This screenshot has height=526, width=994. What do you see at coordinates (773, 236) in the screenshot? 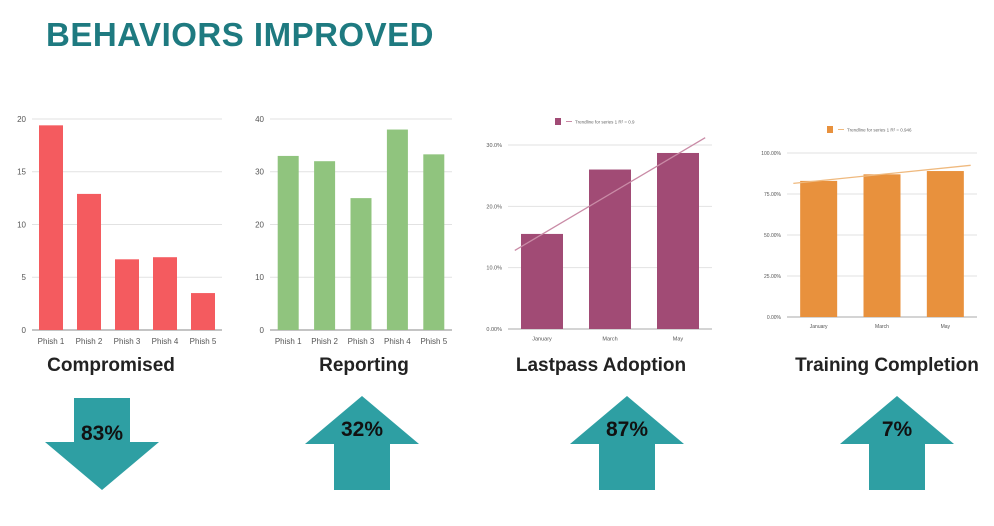
I see `y-tick-label: 50.00%` at bounding box center [773, 236].